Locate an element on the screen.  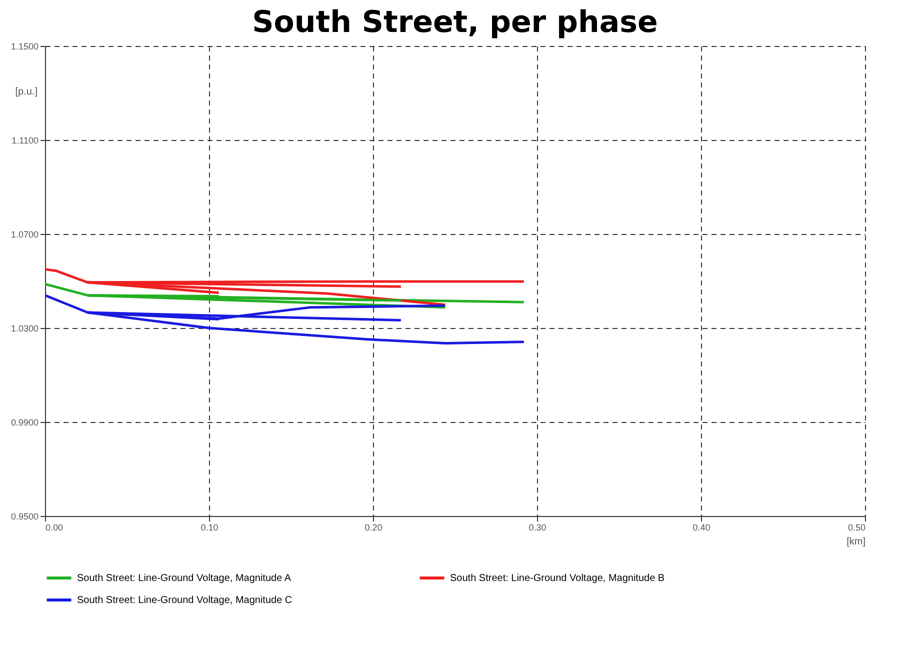
x-tick-label: 0.10 is located at coordinates (209, 527).